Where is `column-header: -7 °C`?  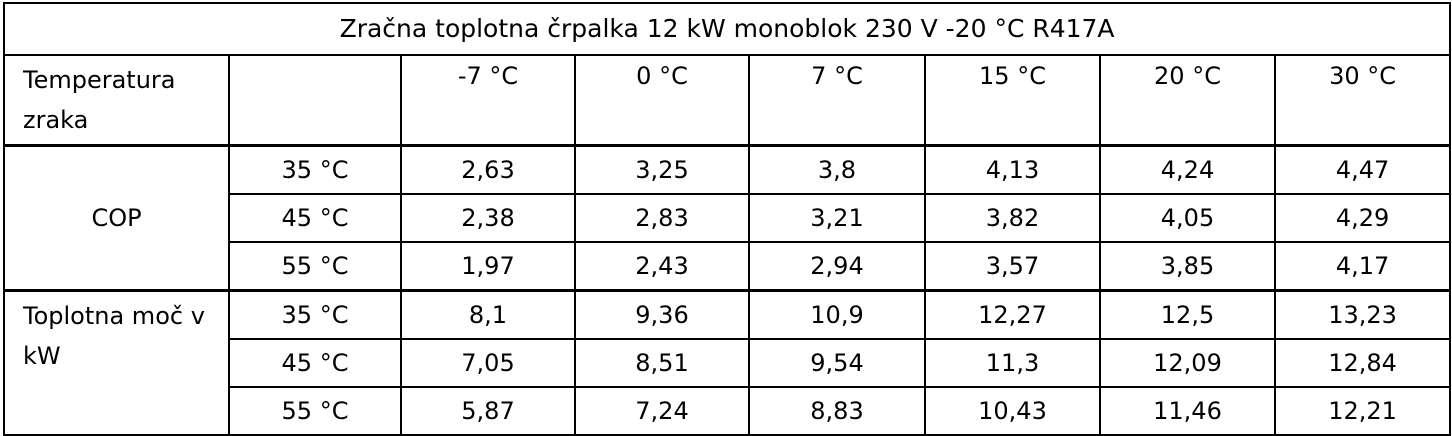
column-header: -7 °C is located at coordinates (488, 100).